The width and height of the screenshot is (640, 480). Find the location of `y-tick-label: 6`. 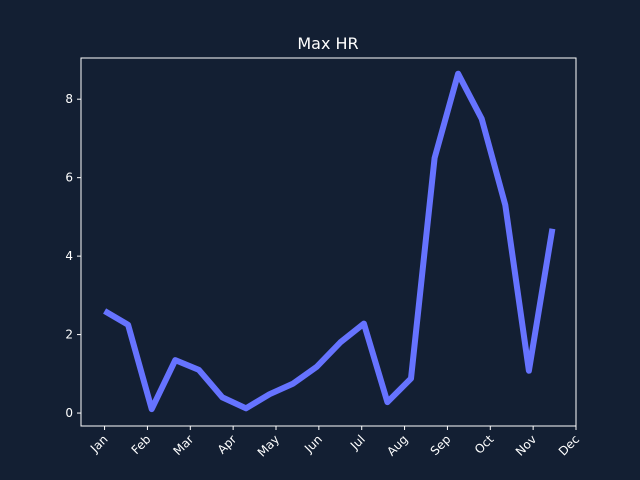

y-tick-label: 6 is located at coordinates (69, 178).